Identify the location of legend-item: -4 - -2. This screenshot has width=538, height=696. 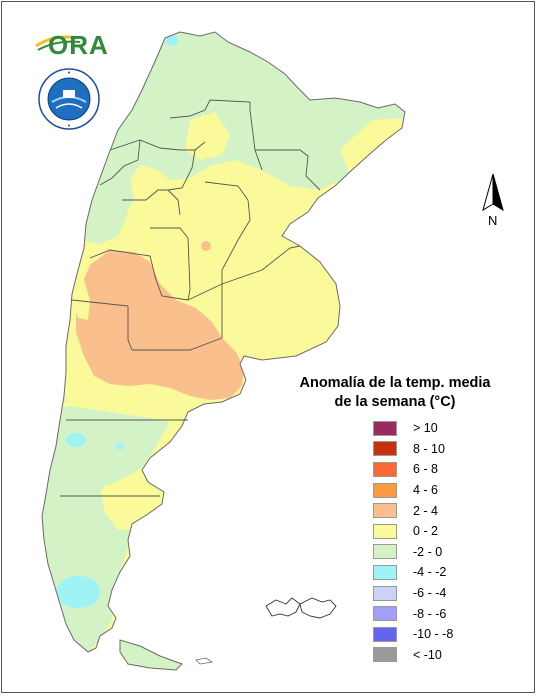
(413, 572).